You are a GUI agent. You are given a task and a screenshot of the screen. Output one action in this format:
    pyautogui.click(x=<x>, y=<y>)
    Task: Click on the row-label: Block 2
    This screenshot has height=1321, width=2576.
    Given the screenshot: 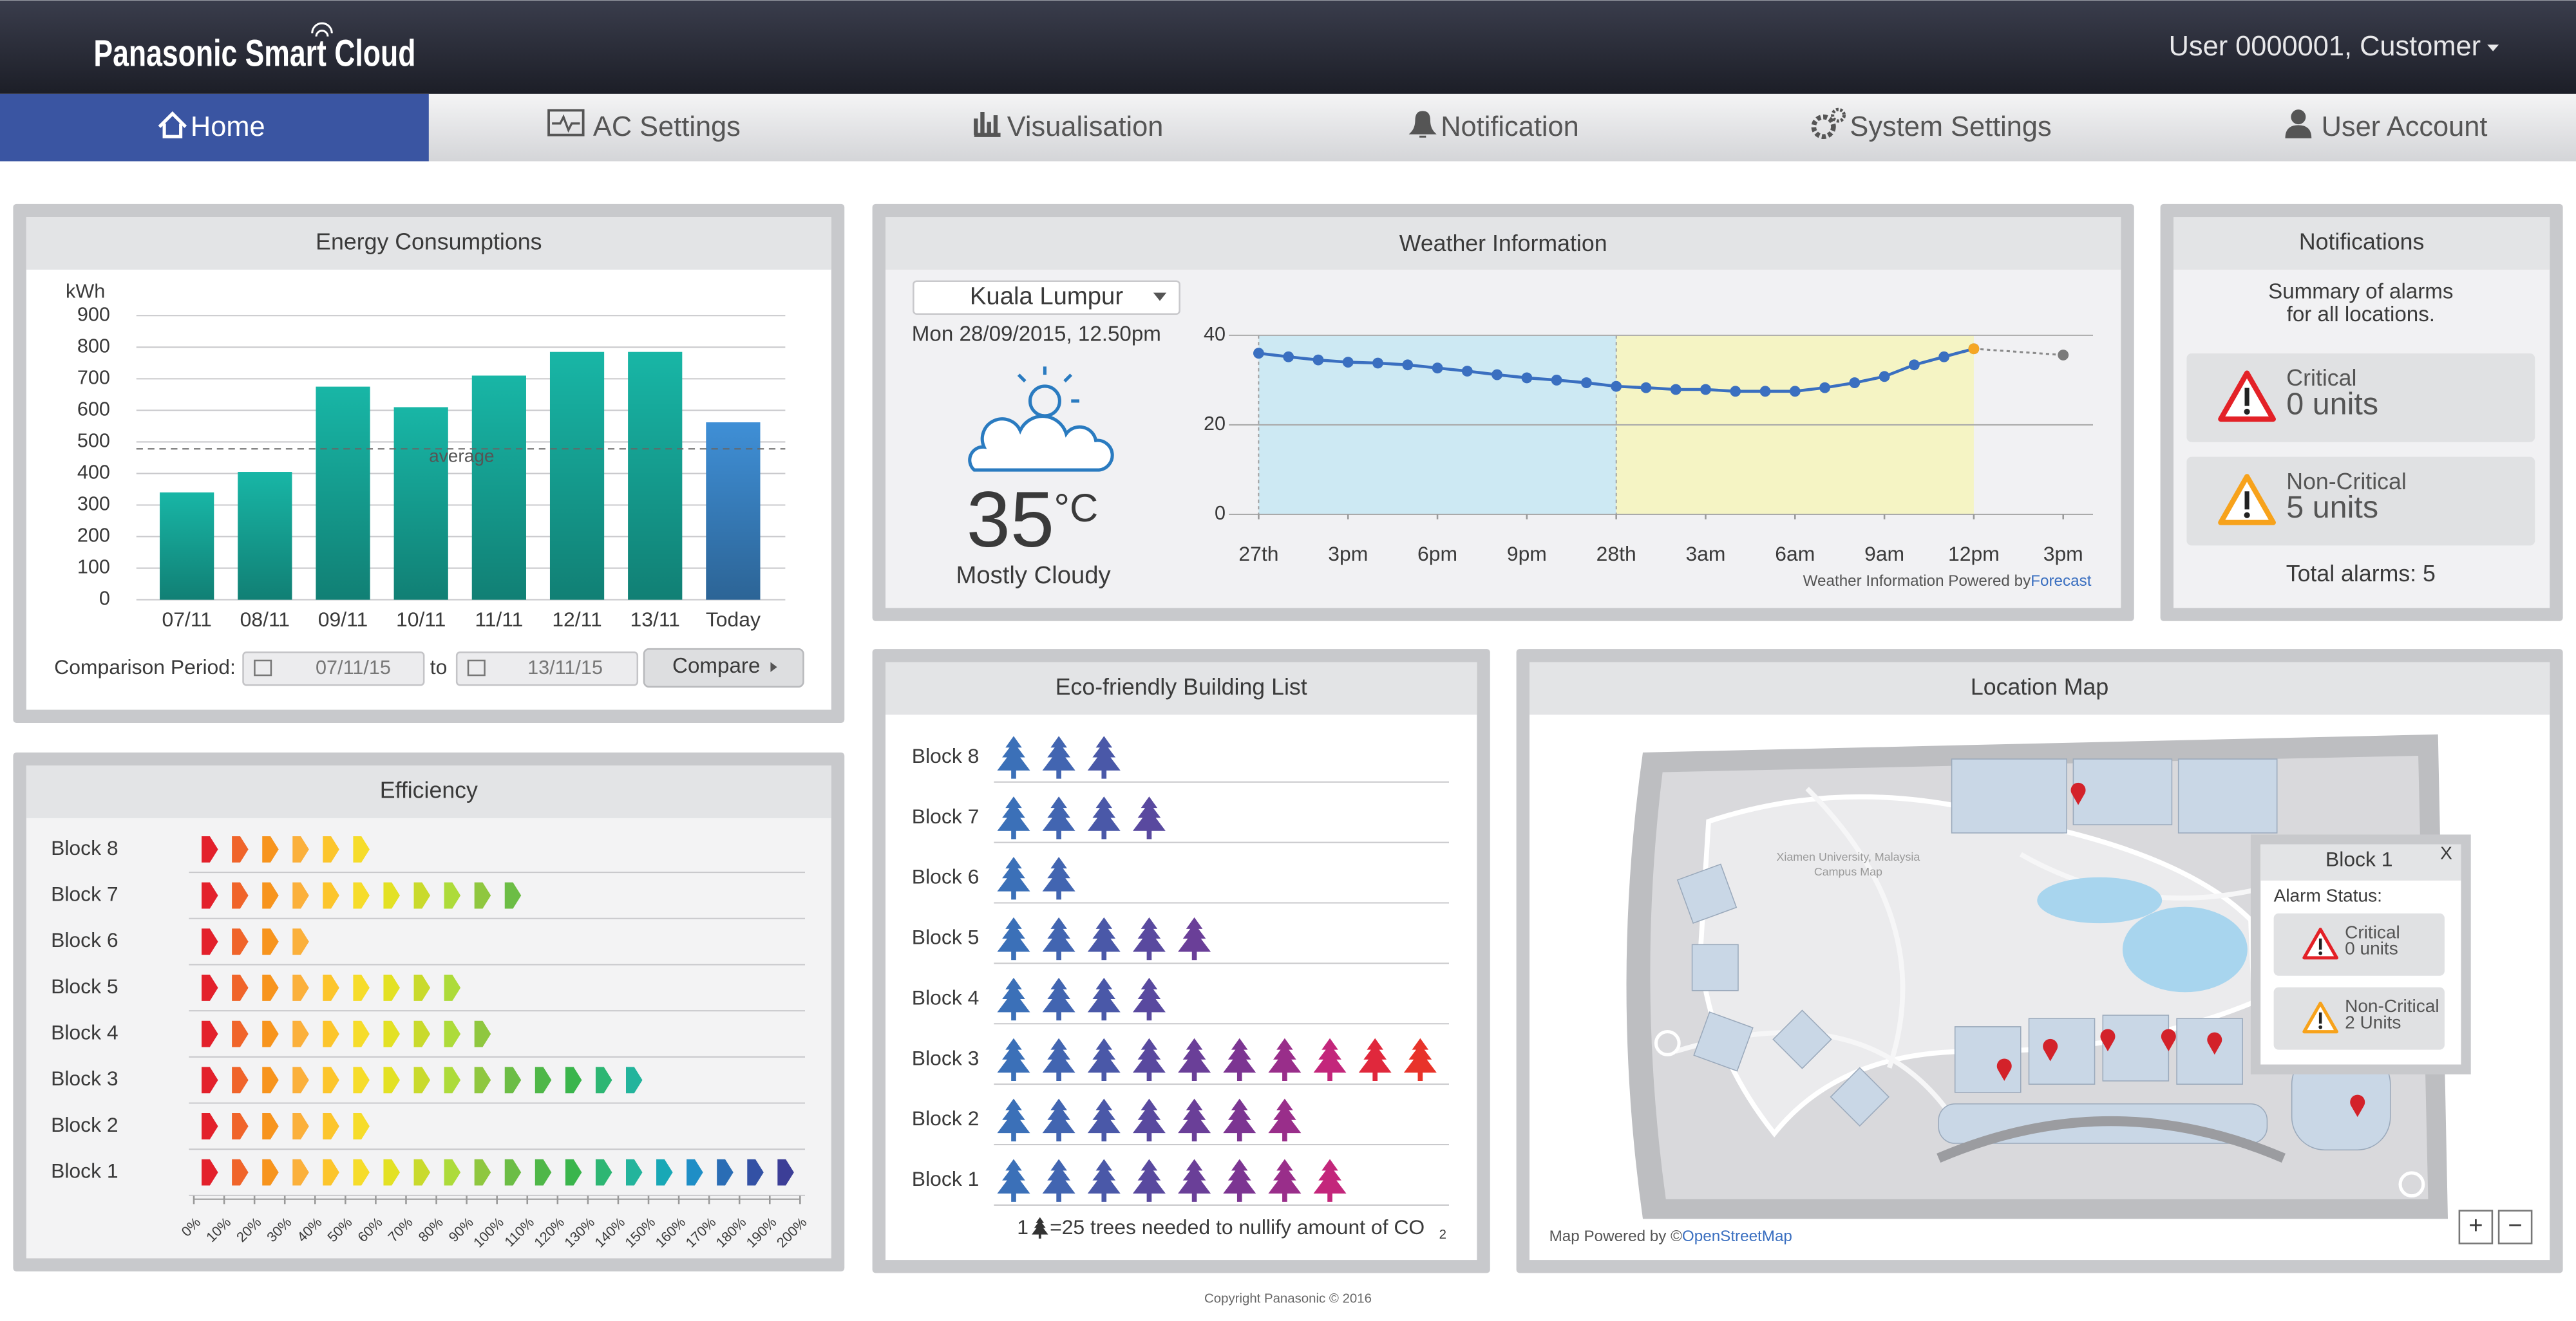 What is the action you would take?
    pyautogui.click(x=84, y=1124)
    